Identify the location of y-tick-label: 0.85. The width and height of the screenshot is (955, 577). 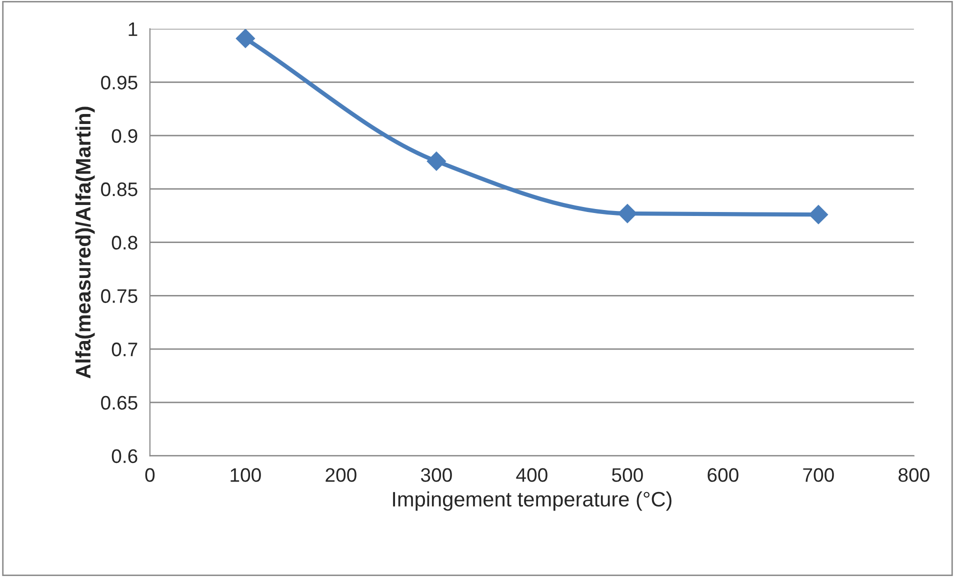
(119, 189).